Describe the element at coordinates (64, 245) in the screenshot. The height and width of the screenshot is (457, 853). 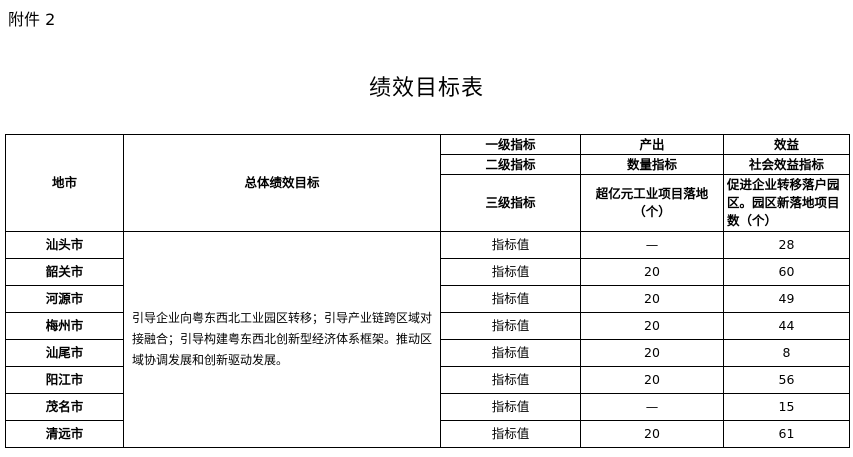
I see `city-cell: 汕头市` at that location.